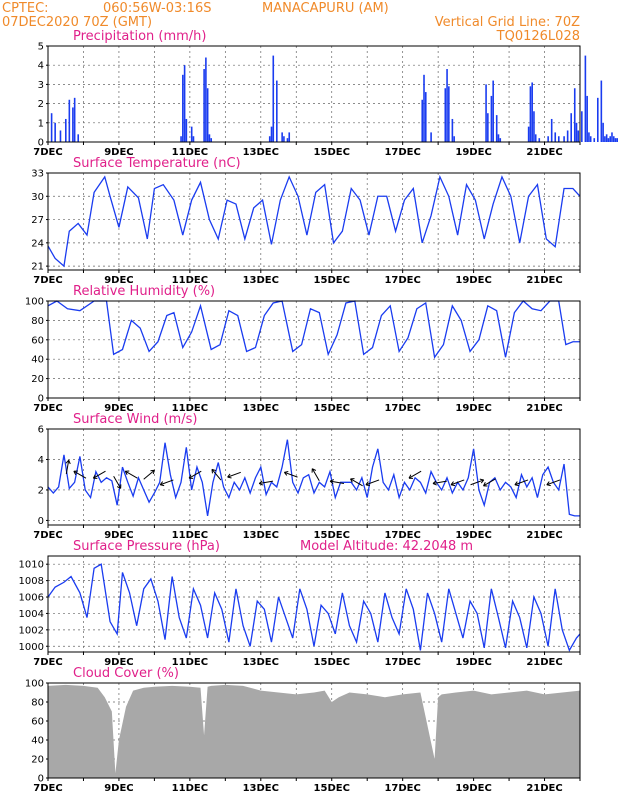 This screenshot has height=800, width=618. I want to click on temperature-ytick-label: 33, so click(37, 174).